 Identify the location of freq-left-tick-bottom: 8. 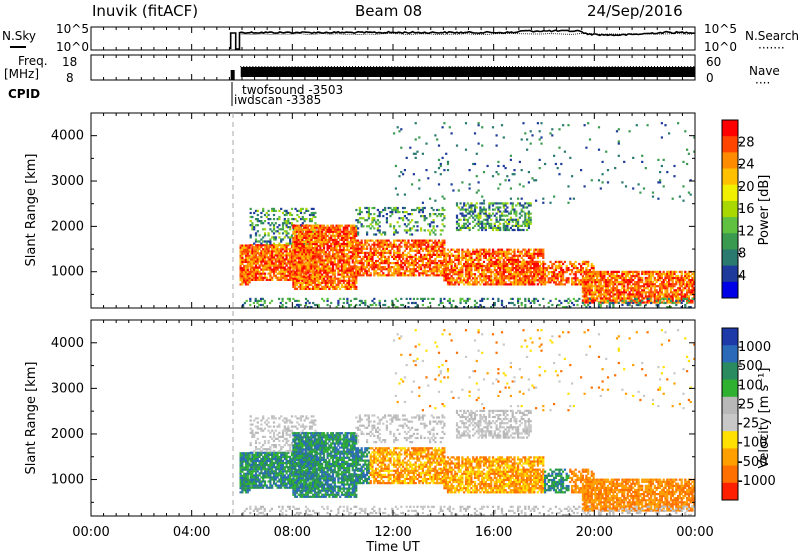
(70, 78).